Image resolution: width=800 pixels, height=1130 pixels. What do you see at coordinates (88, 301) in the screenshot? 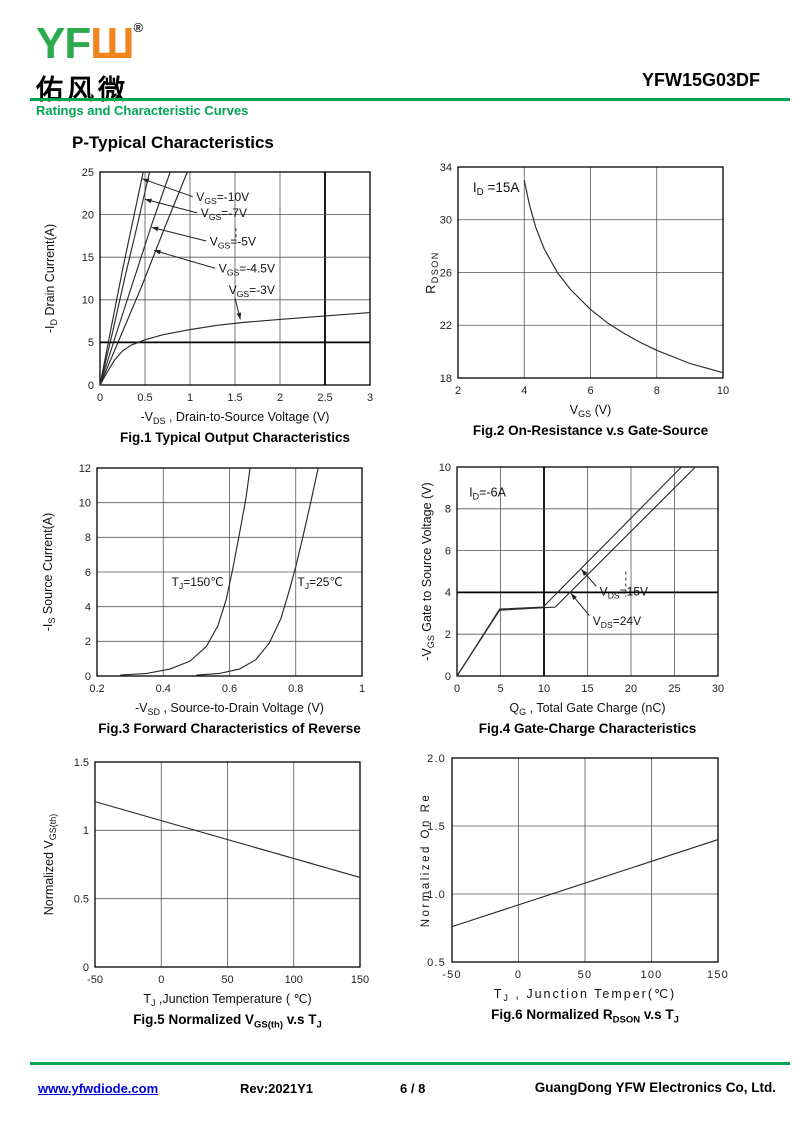
I see `y-tick-label: 10` at bounding box center [88, 301].